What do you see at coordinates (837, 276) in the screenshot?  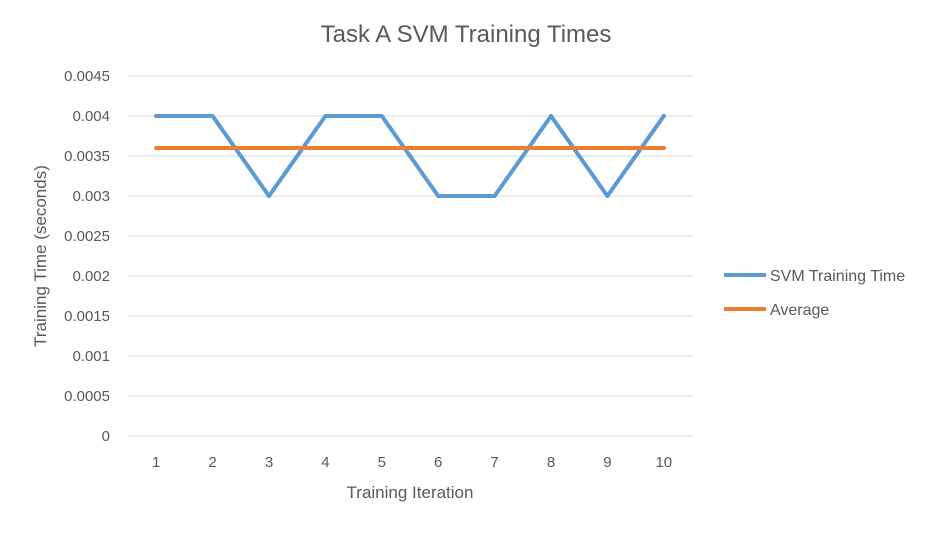 I see `legend-label: SVM Training Time` at bounding box center [837, 276].